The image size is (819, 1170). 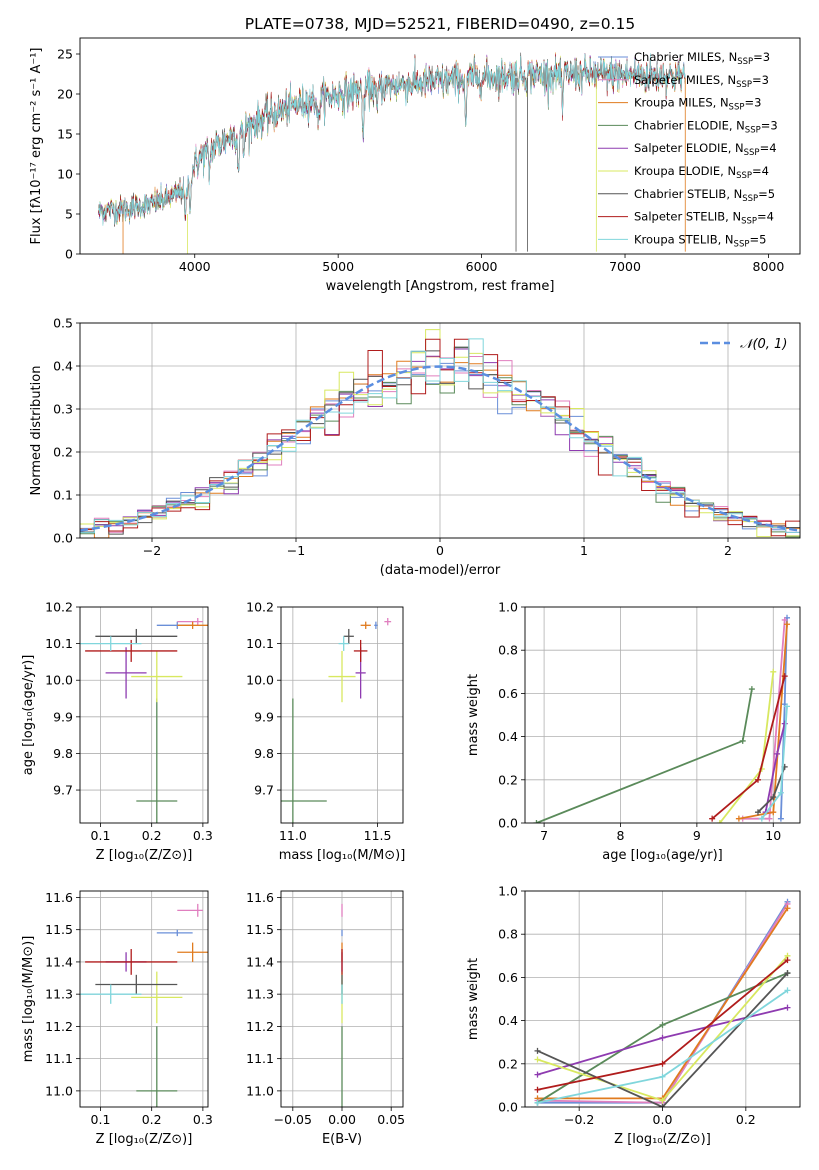 What do you see at coordinates (663, 1119) in the screenshot?
I see `weight-vs-Z-xtick-label: 0.0` at bounding box center [663, 1119].